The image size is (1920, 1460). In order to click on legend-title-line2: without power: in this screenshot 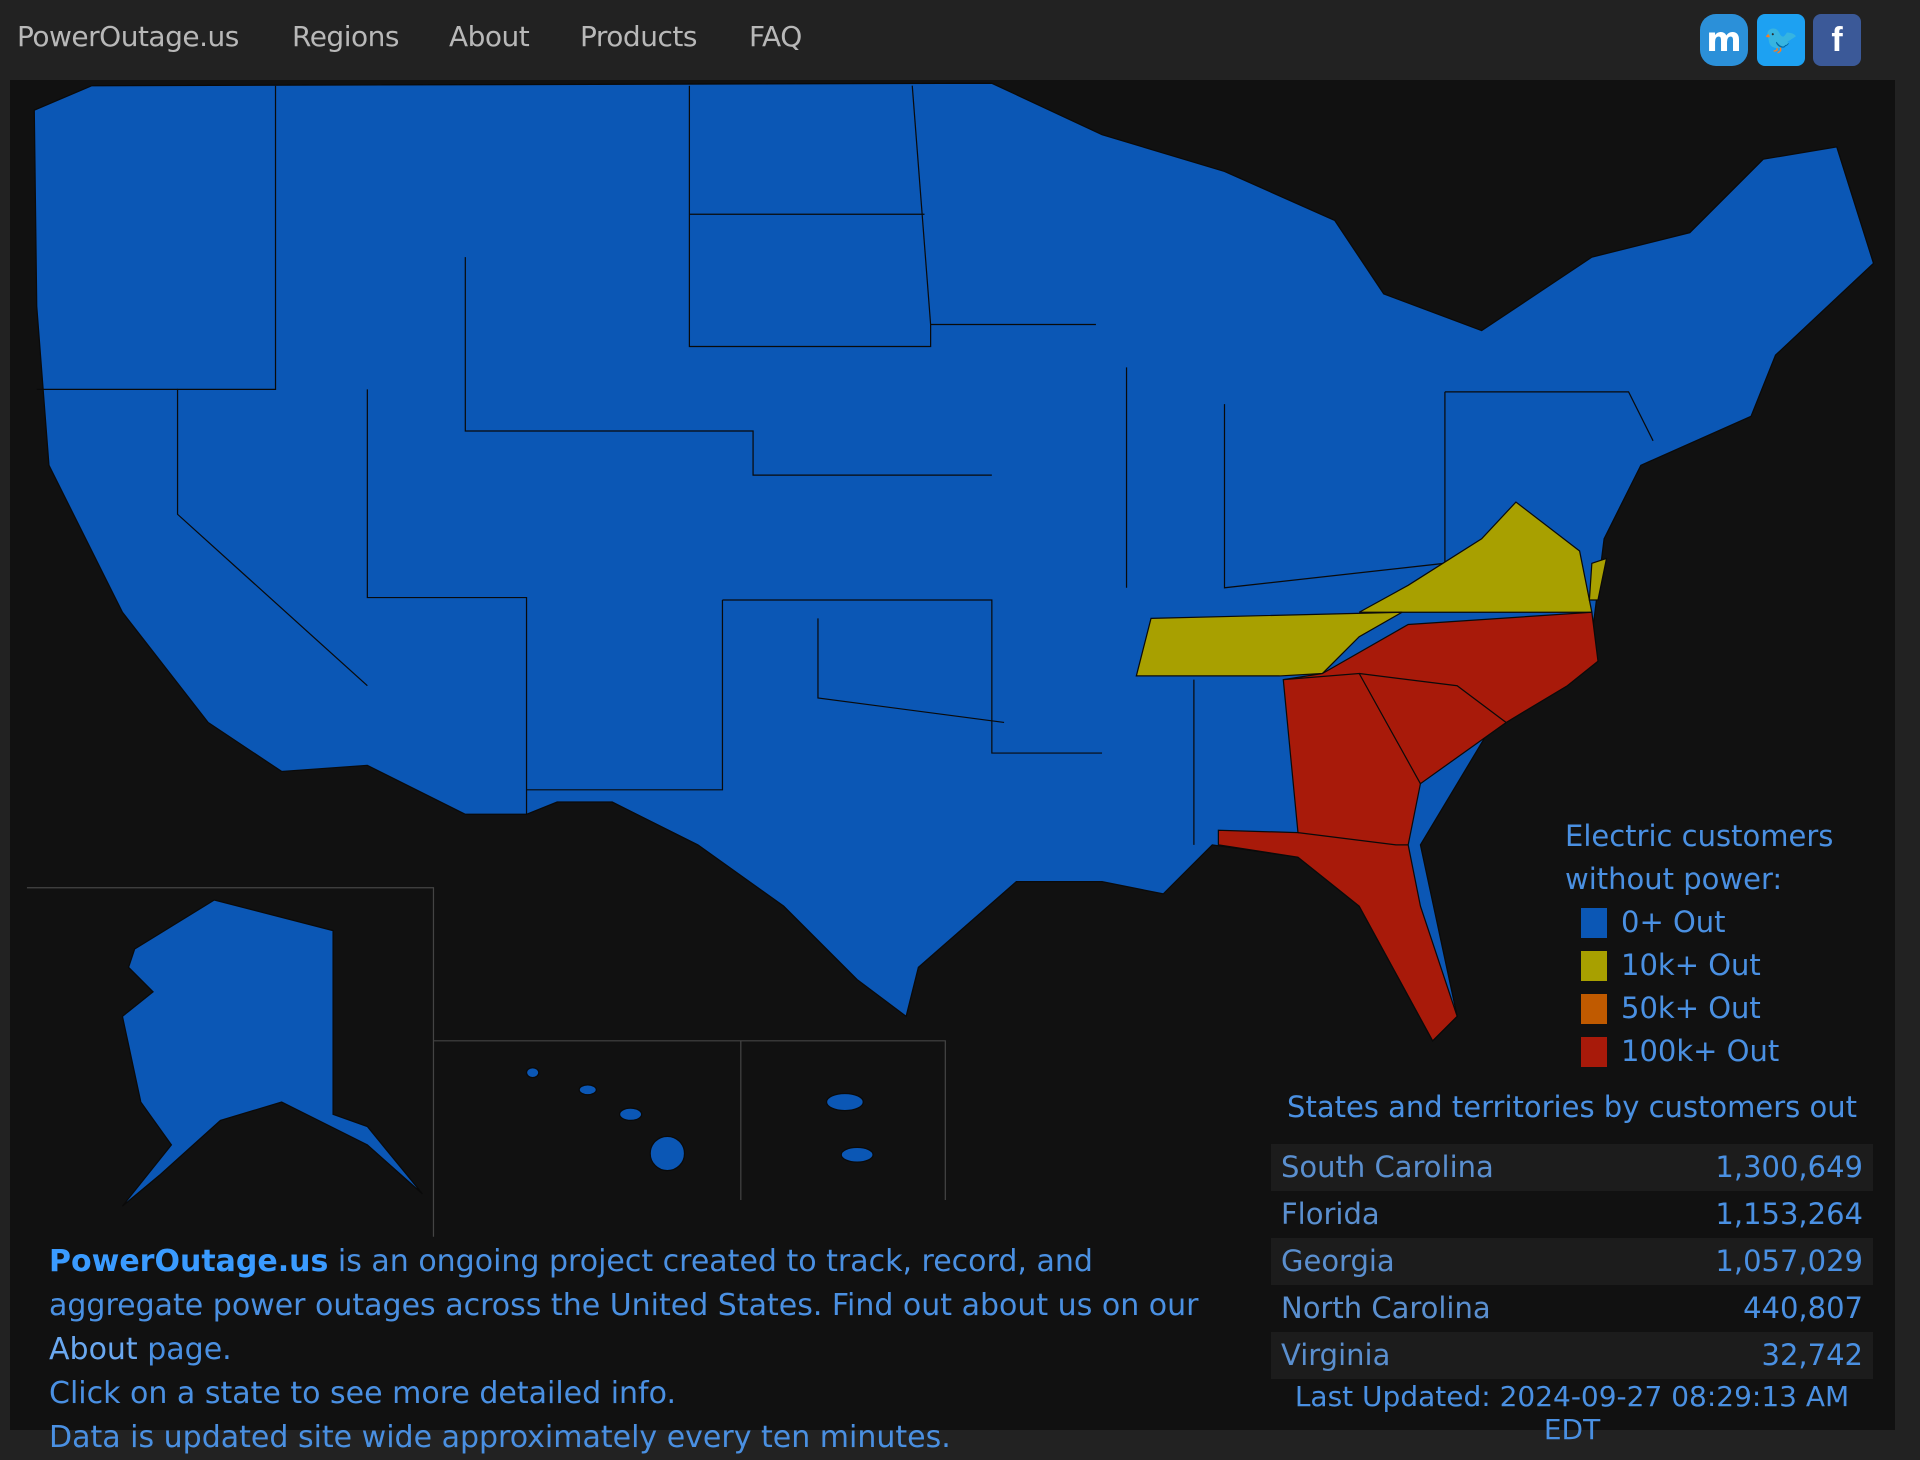, I will do `click(1674, 879)`.